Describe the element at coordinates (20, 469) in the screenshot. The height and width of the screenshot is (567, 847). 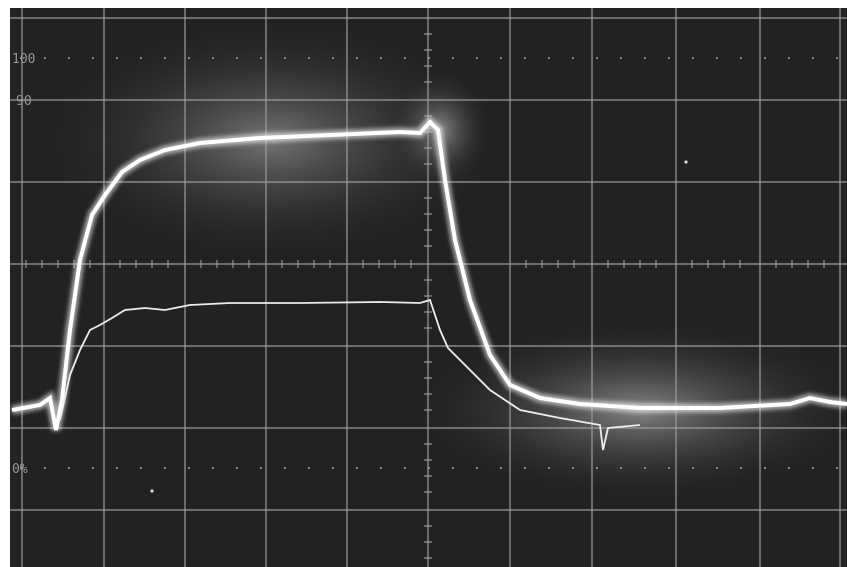
I see `reticle-label: 0%` at that location.